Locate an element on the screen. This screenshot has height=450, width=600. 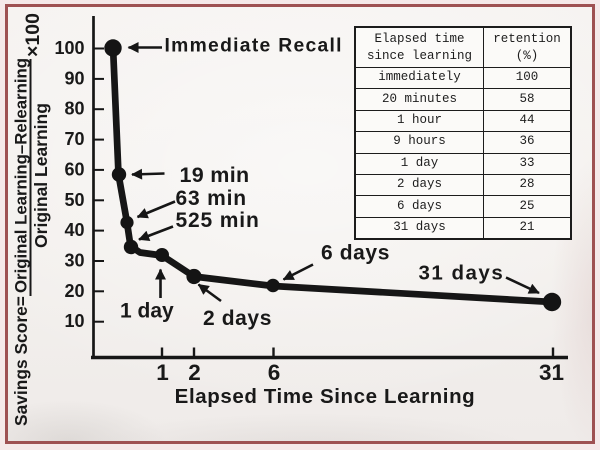
svg-text: Savings Score= is located at coordinates (21, 361).